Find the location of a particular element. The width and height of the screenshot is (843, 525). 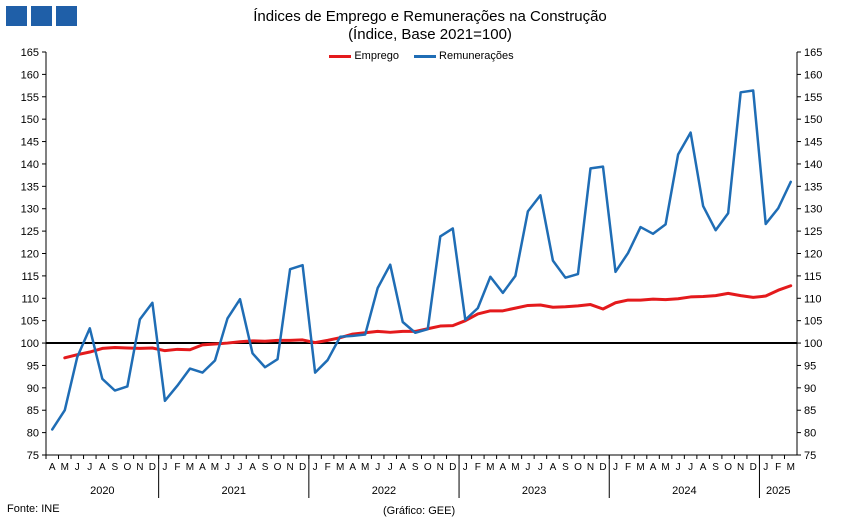

y-tick-label-right: 130 is located at coordinates (813, 210).